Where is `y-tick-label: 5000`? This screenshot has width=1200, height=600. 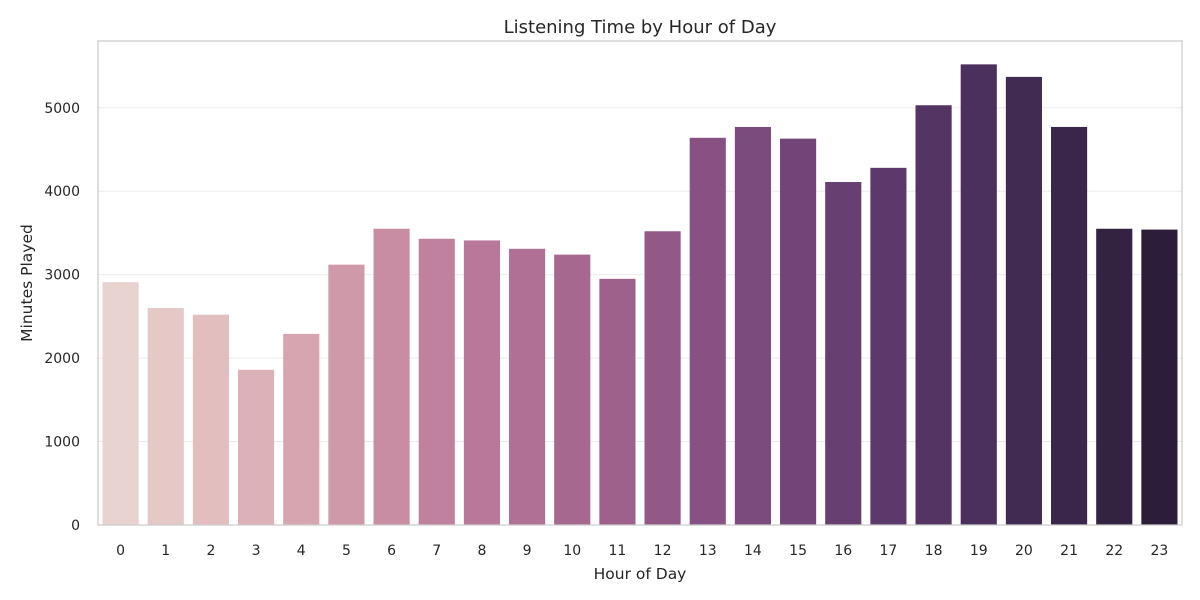
y-tick-label: 5000 is located at coordinates (62, 109).